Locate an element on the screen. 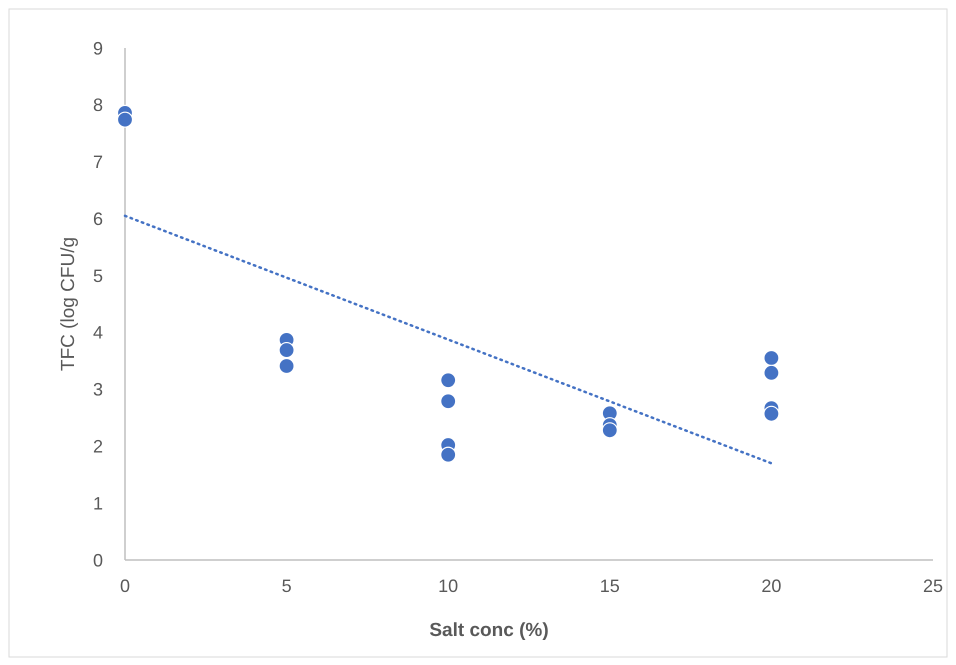 This screenshot has width=956, height=665. x-tick-label: 5 is located at coordinates (287, 586).